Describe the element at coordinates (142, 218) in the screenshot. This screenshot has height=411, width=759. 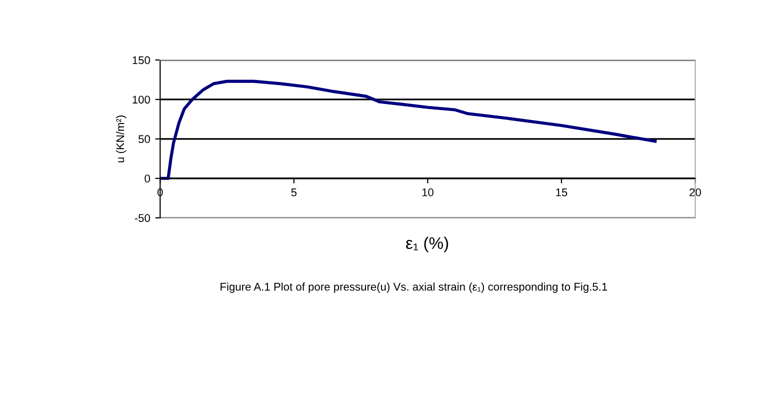
I see `y-tick-label: -50` at that location.